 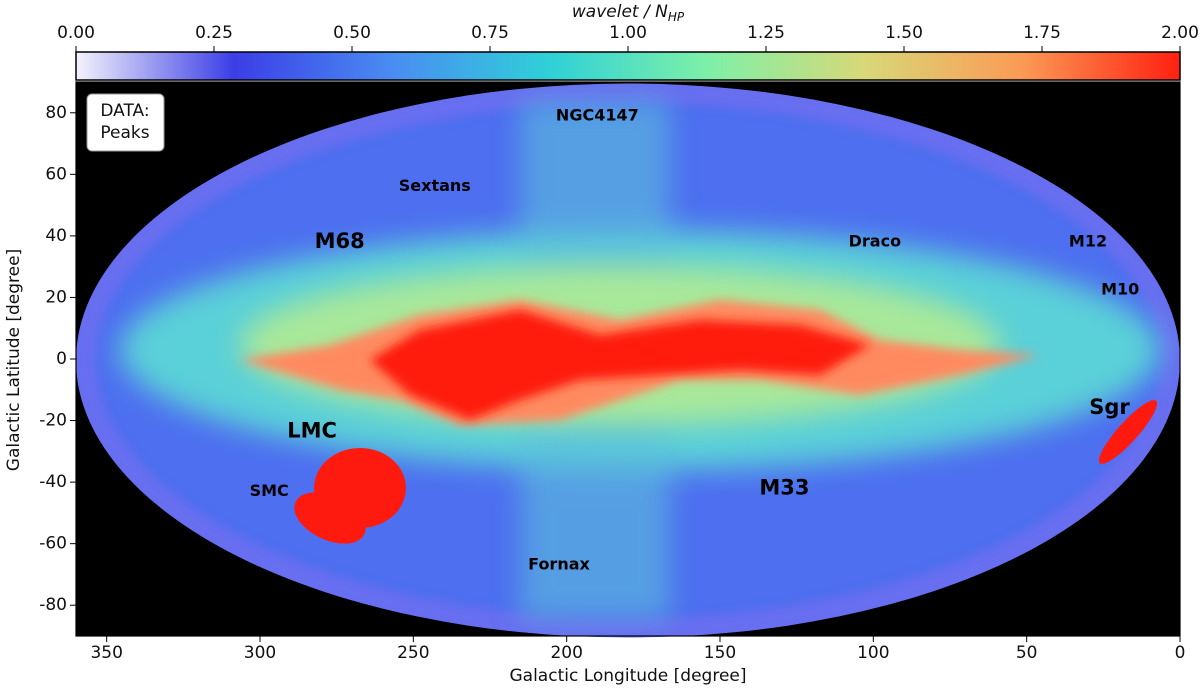 What do you see at coordinates (56, 174) in the screenshot?
I see `y-tick-label: 60` at bounding box center [56, 174].